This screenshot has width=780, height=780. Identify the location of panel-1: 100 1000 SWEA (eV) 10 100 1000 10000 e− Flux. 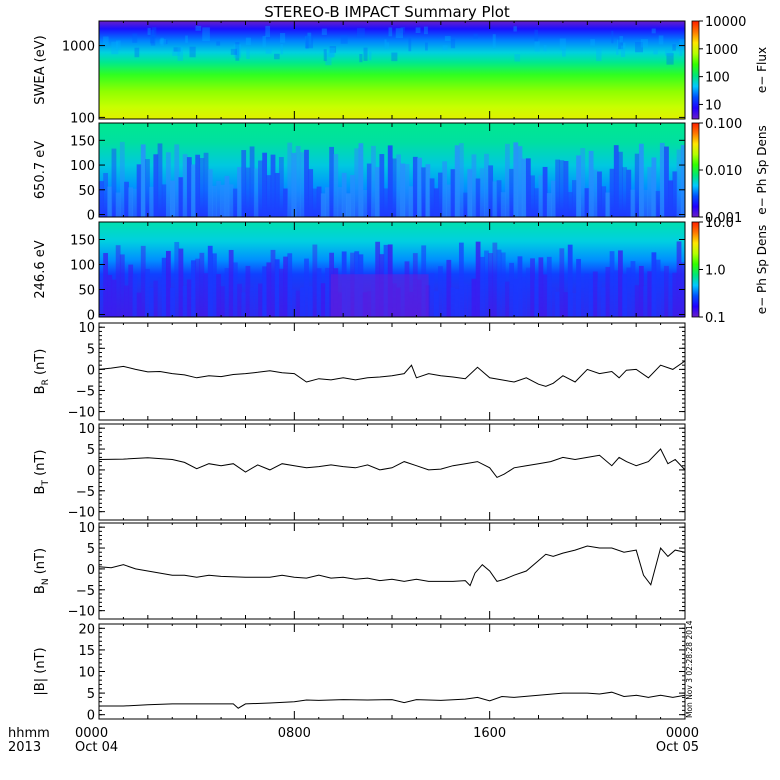
(401, 70).